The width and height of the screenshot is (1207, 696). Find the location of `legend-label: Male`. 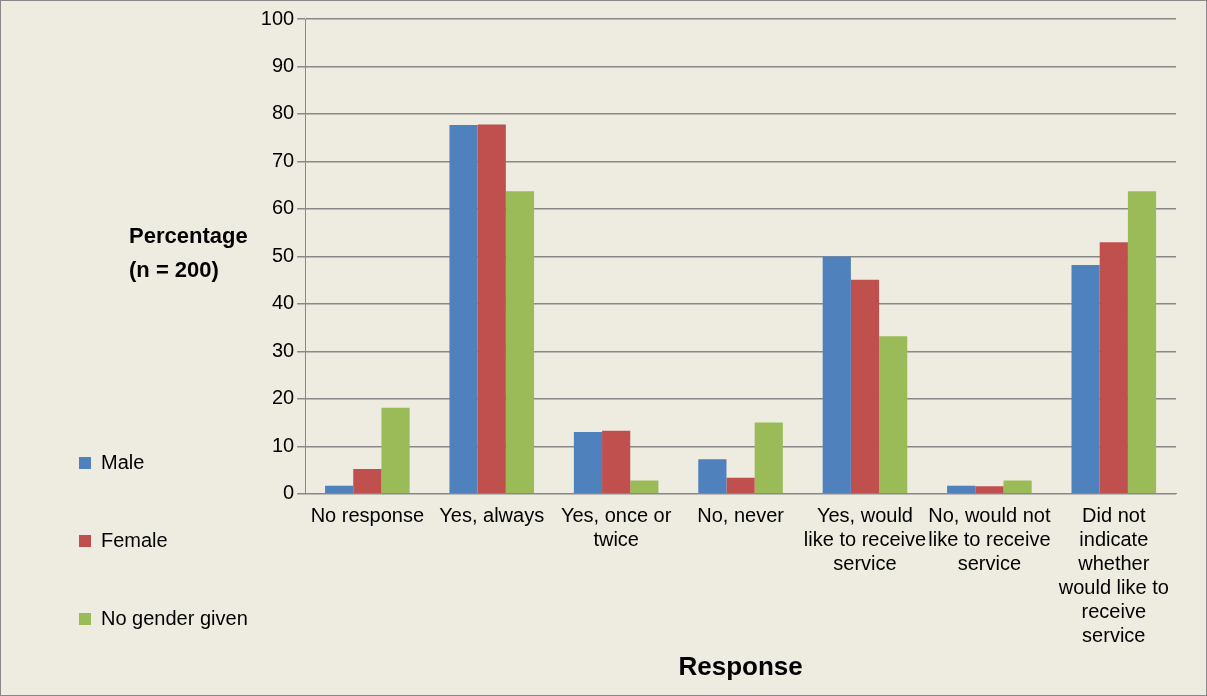

legend-label: Male is located at coordinates (123, 461).